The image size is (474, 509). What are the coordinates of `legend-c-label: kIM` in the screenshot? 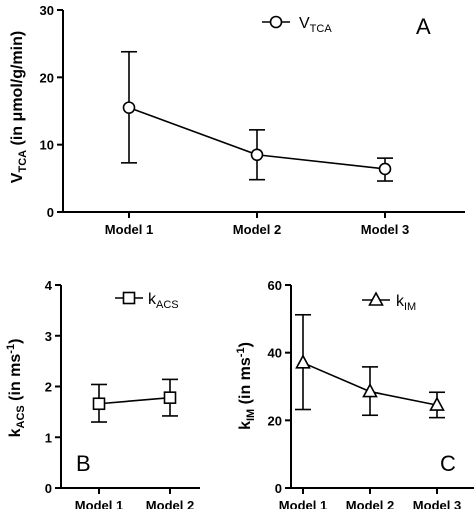 It's located at (406, 303).